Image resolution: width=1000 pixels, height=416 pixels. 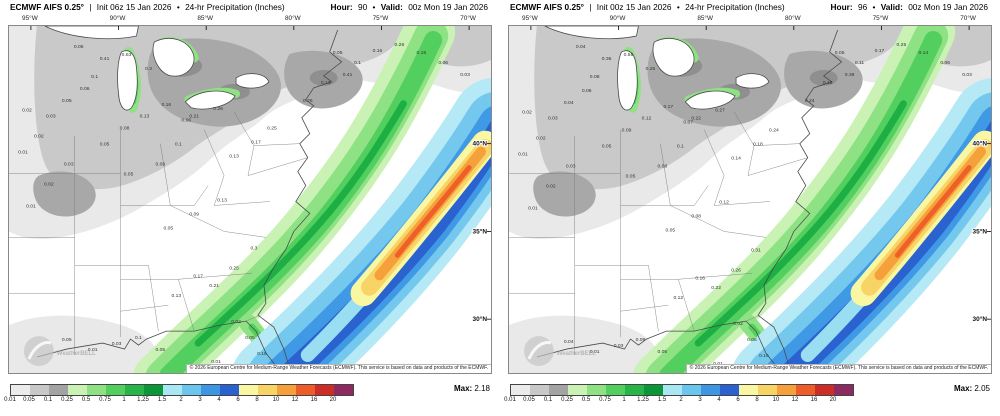 What do you see at coordinates (688, 123) in the screenshot?
I see `contour-label: 0.07` at bounding box center [688, 123].